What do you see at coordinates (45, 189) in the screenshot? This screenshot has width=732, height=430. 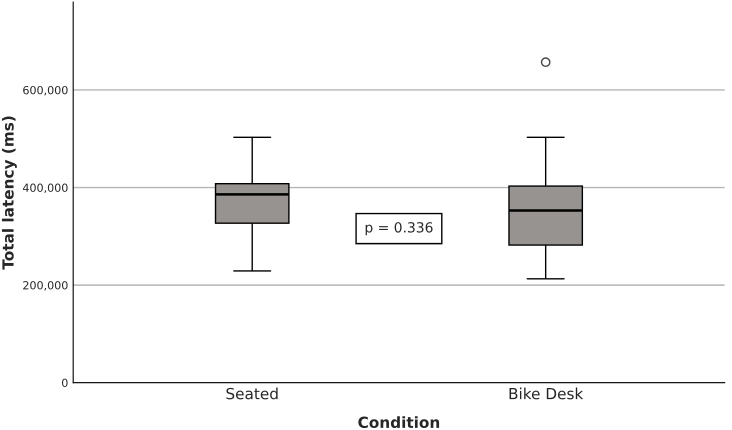 I see `y-tick-label: 400,000` at bounding box center [45, 189].